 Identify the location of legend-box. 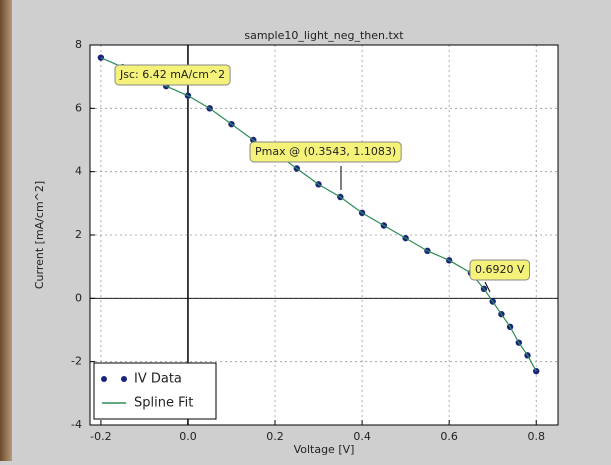
(155, 391).